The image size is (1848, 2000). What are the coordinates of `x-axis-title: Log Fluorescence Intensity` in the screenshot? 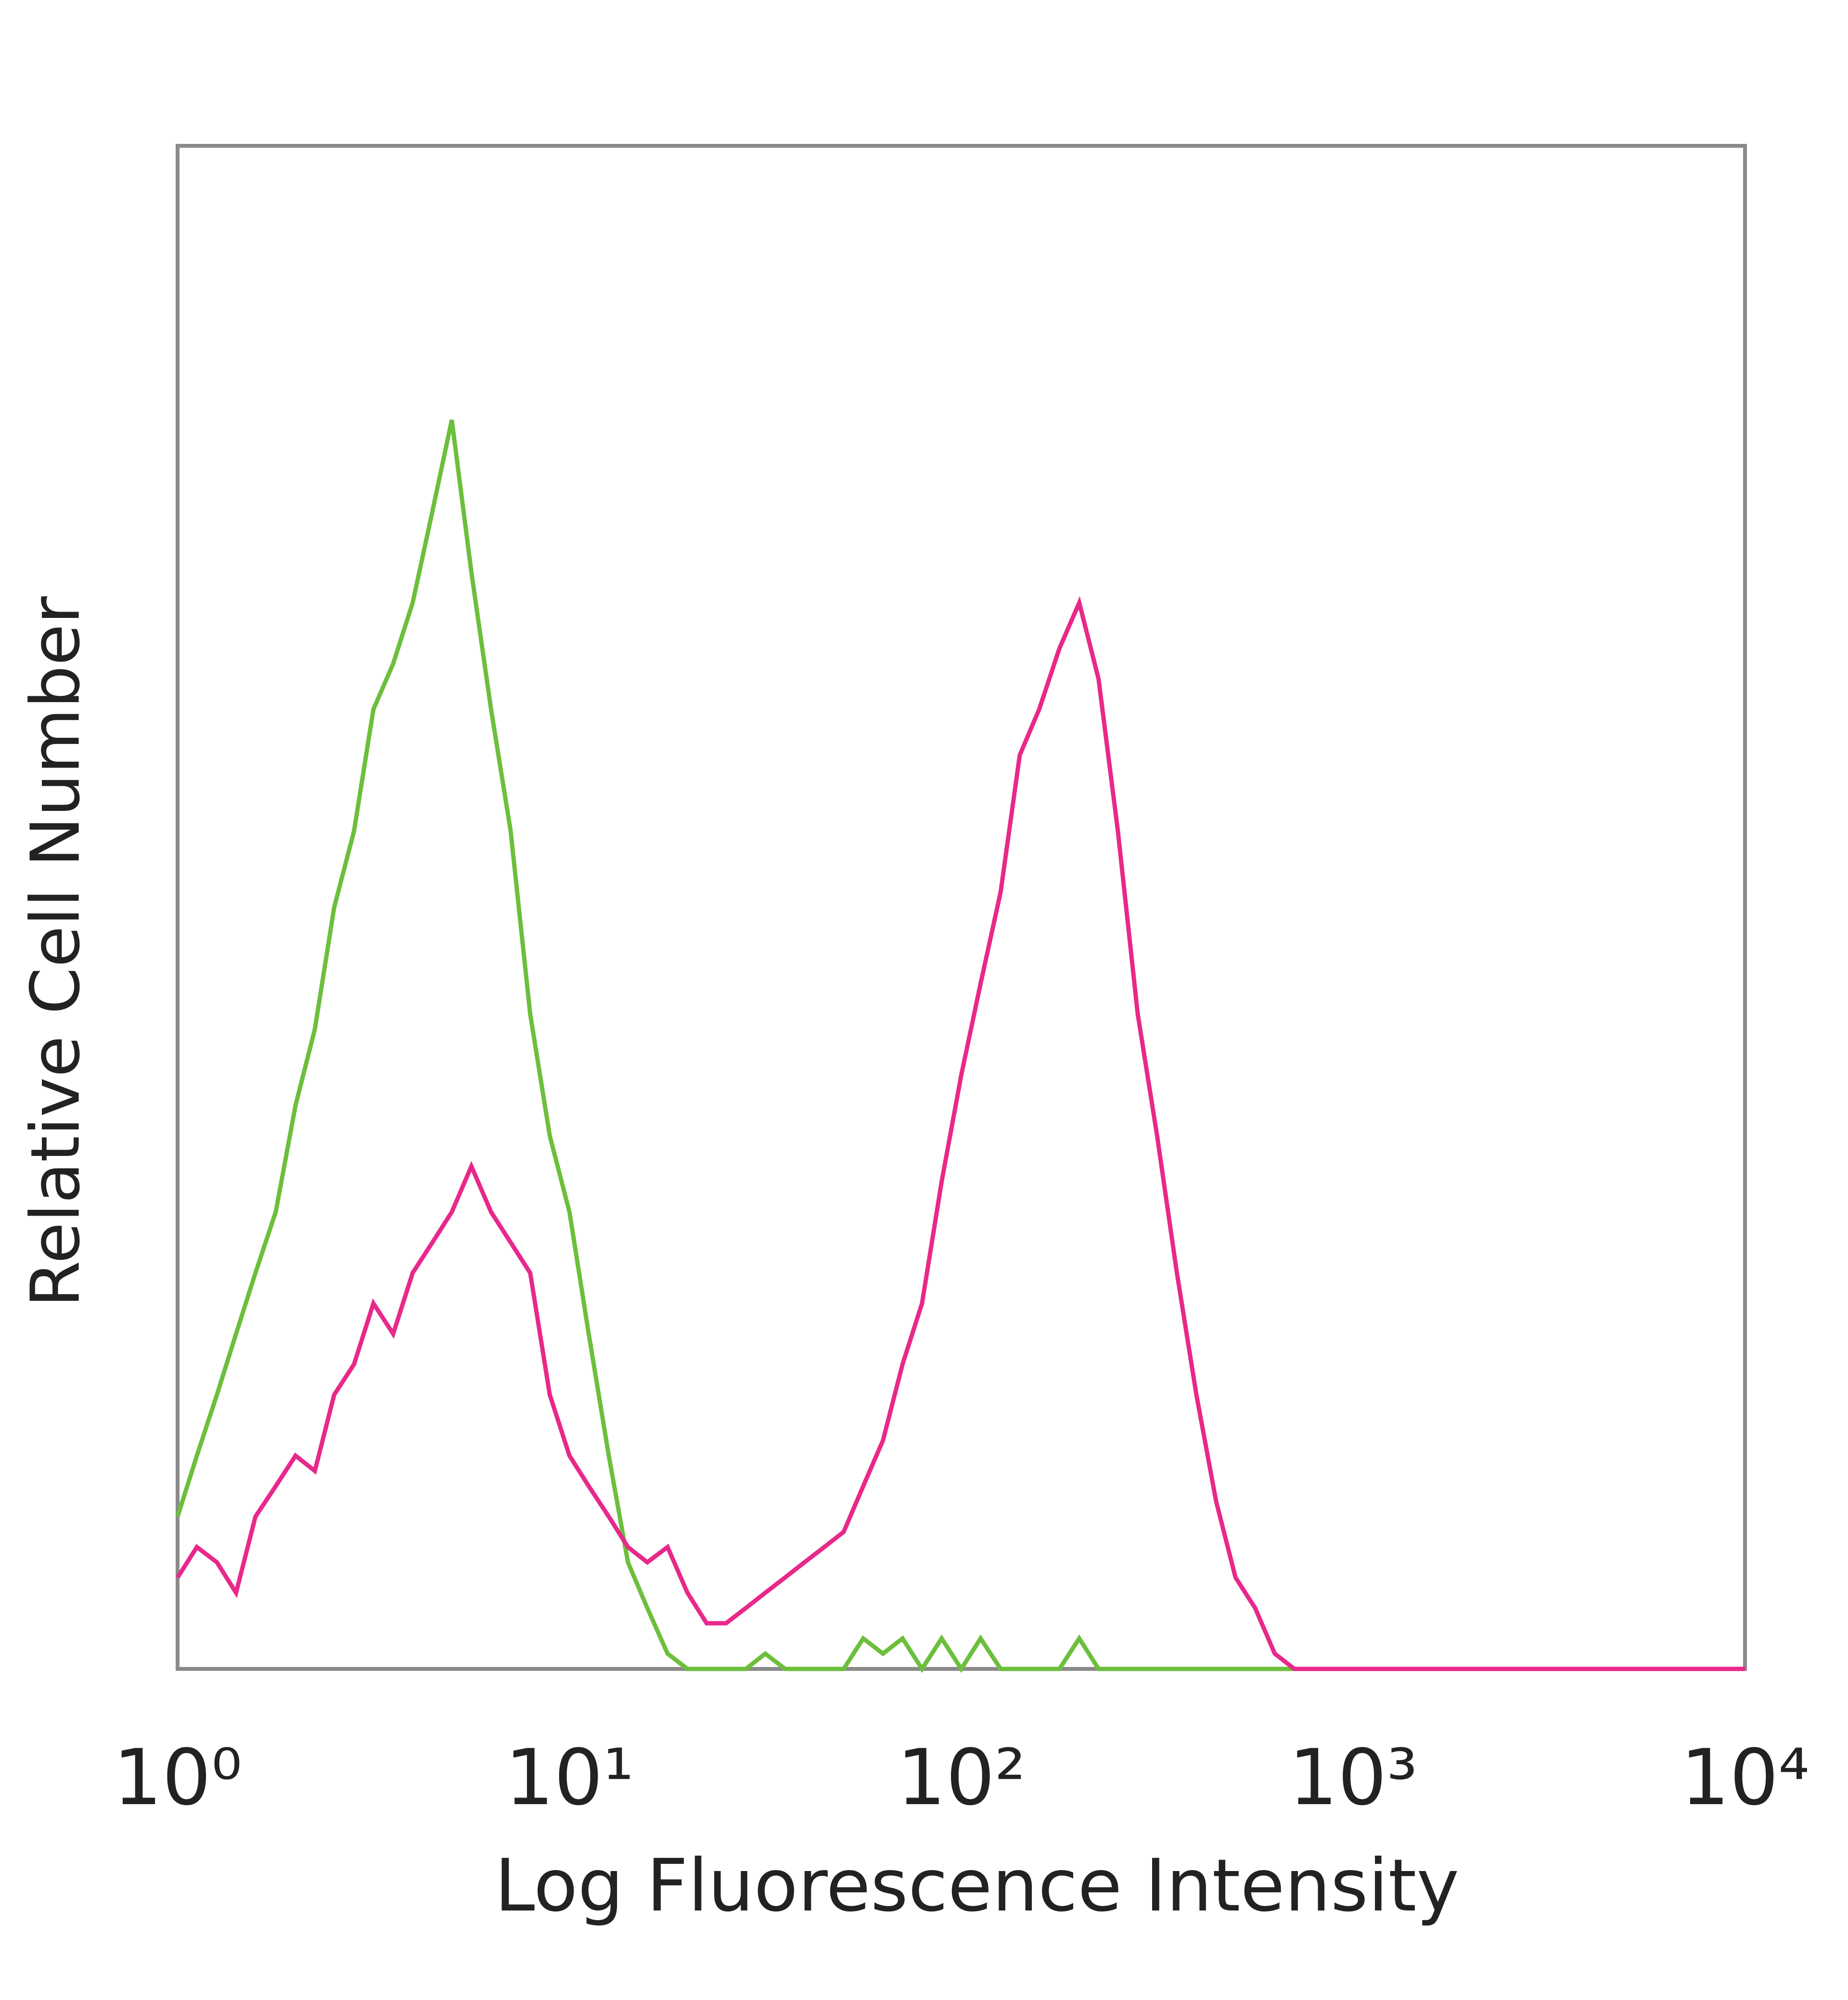 It's located at (977, 1886).